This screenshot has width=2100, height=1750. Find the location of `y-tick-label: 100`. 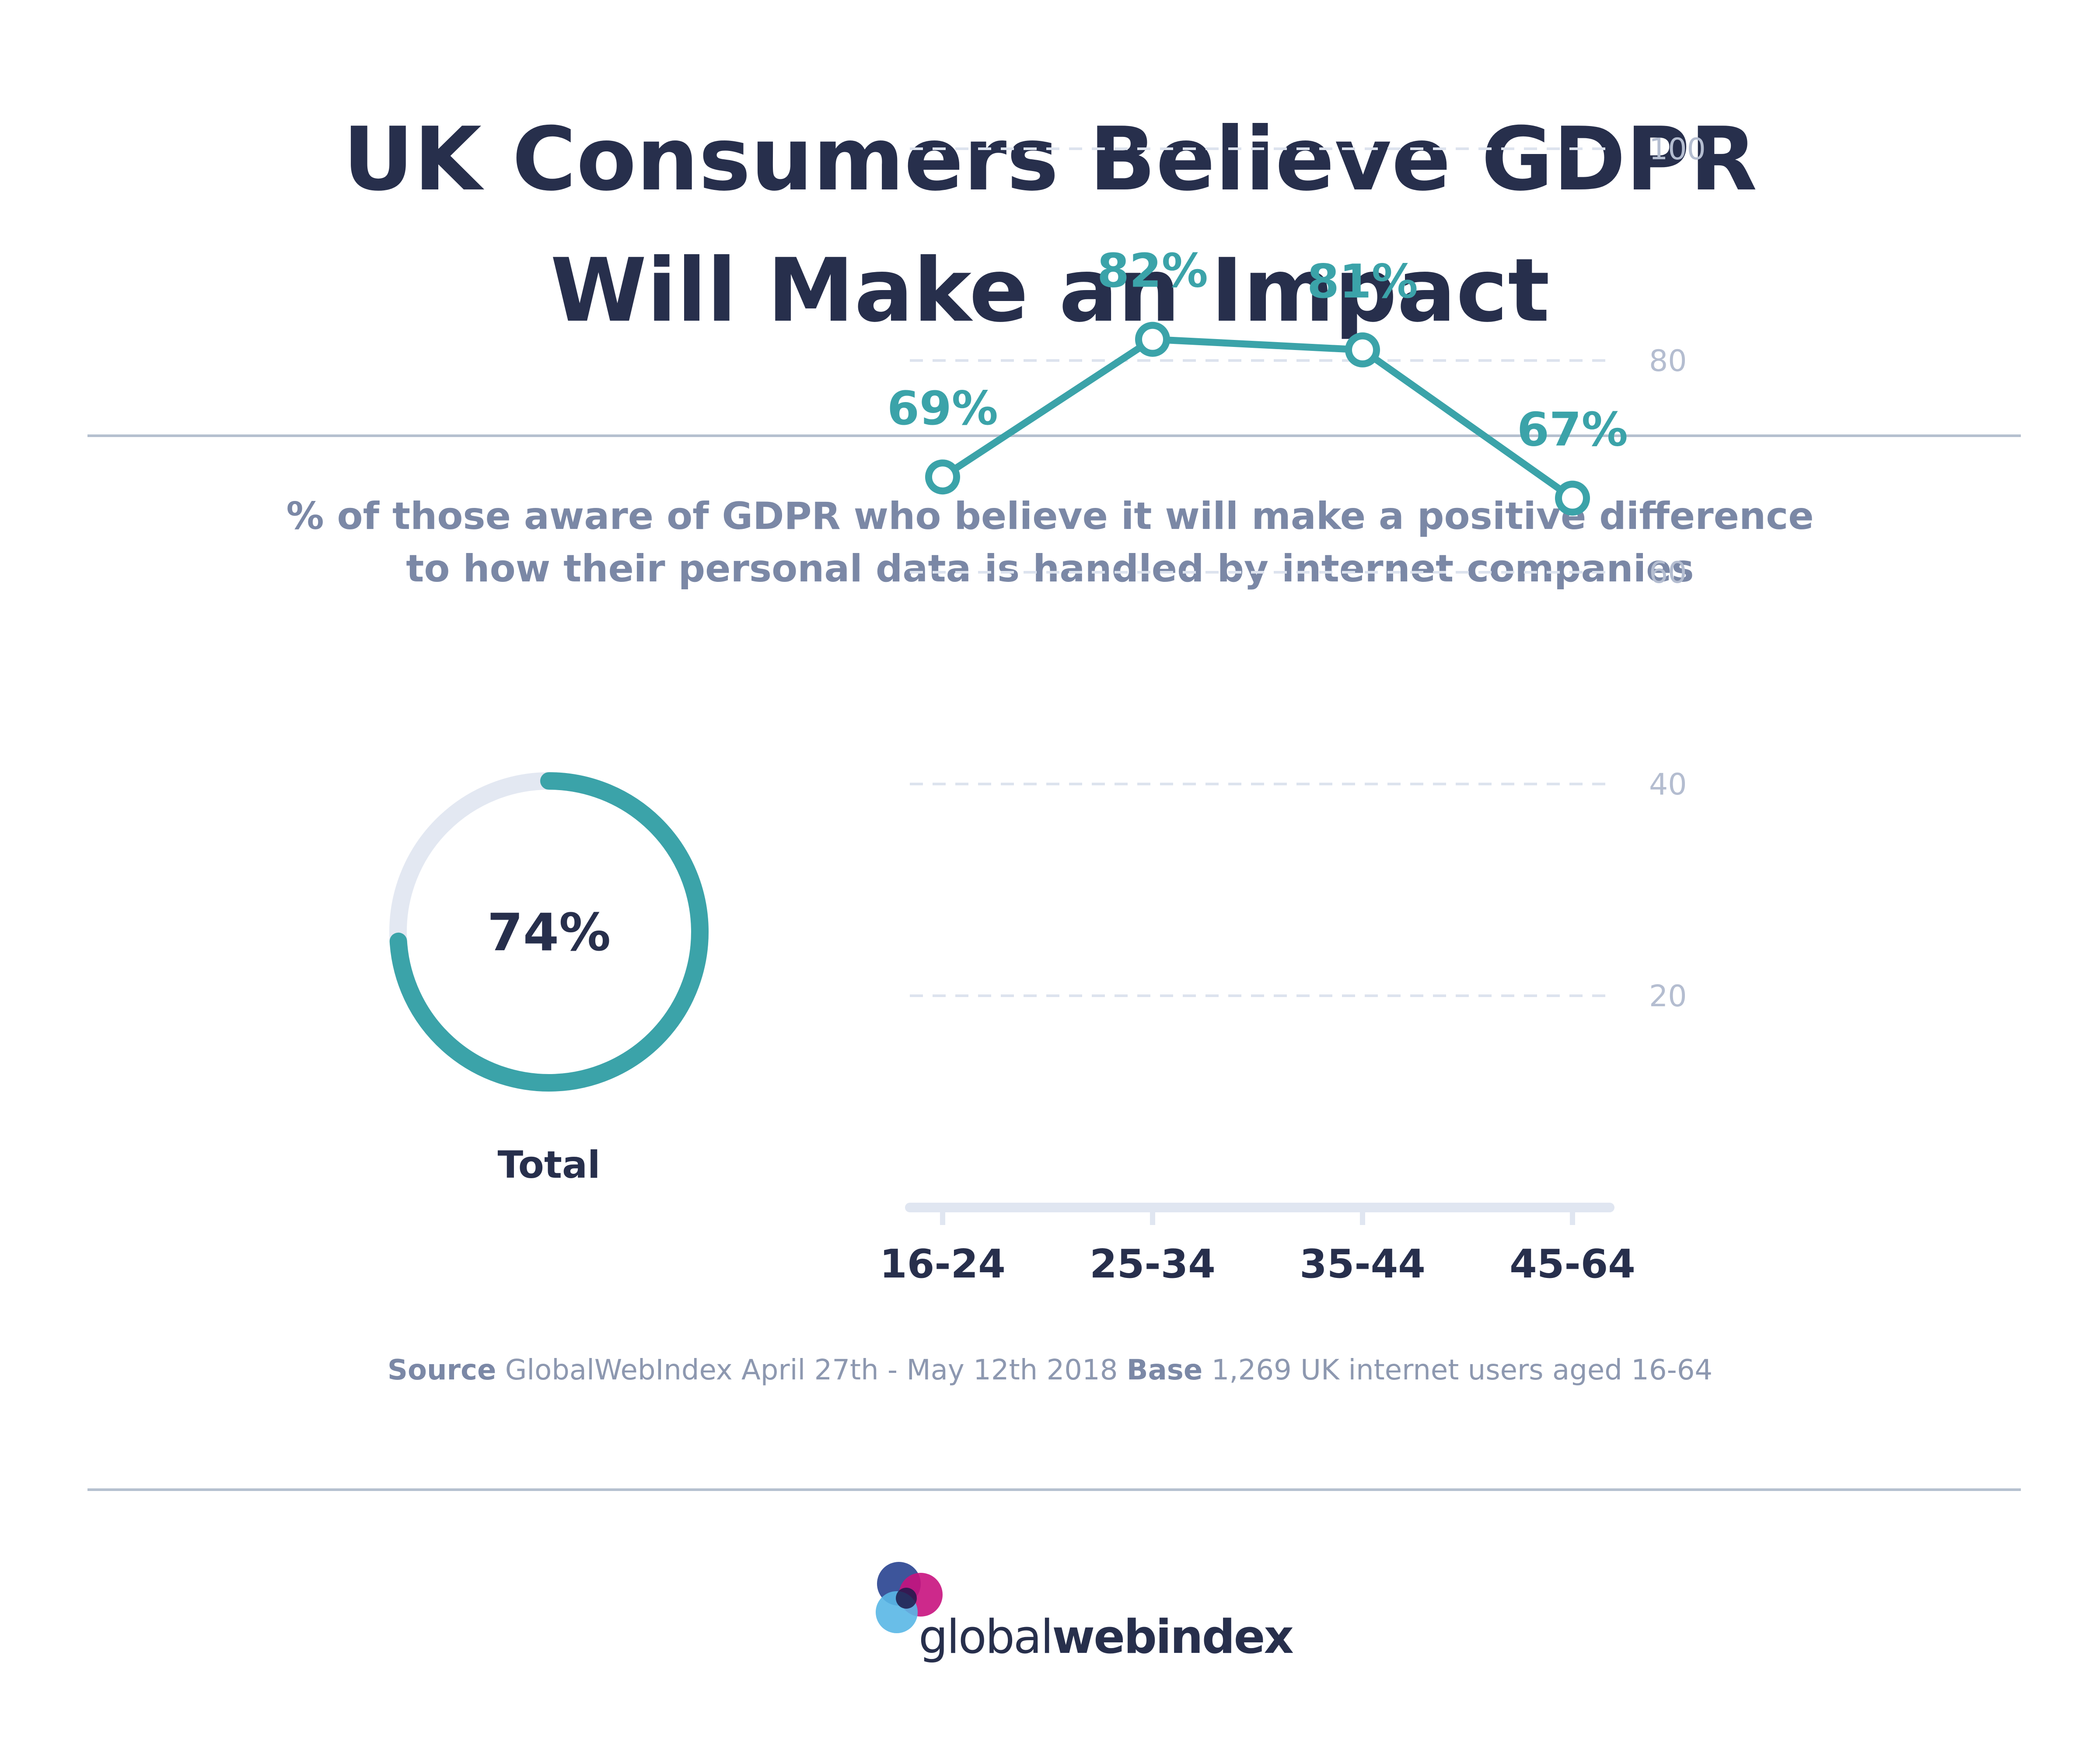

y-tick-label: 100 is located at coordinates (1677, 149).